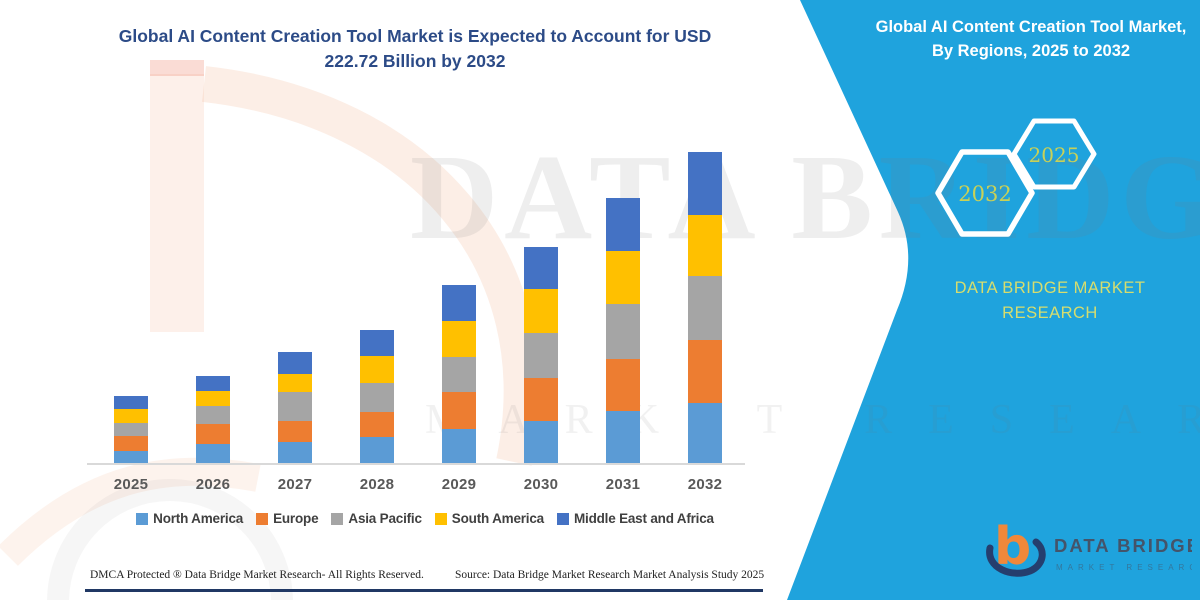  Describe the element at coordinates (296, 518) in the screenshot. I see `legend-label: Europe` at that location.